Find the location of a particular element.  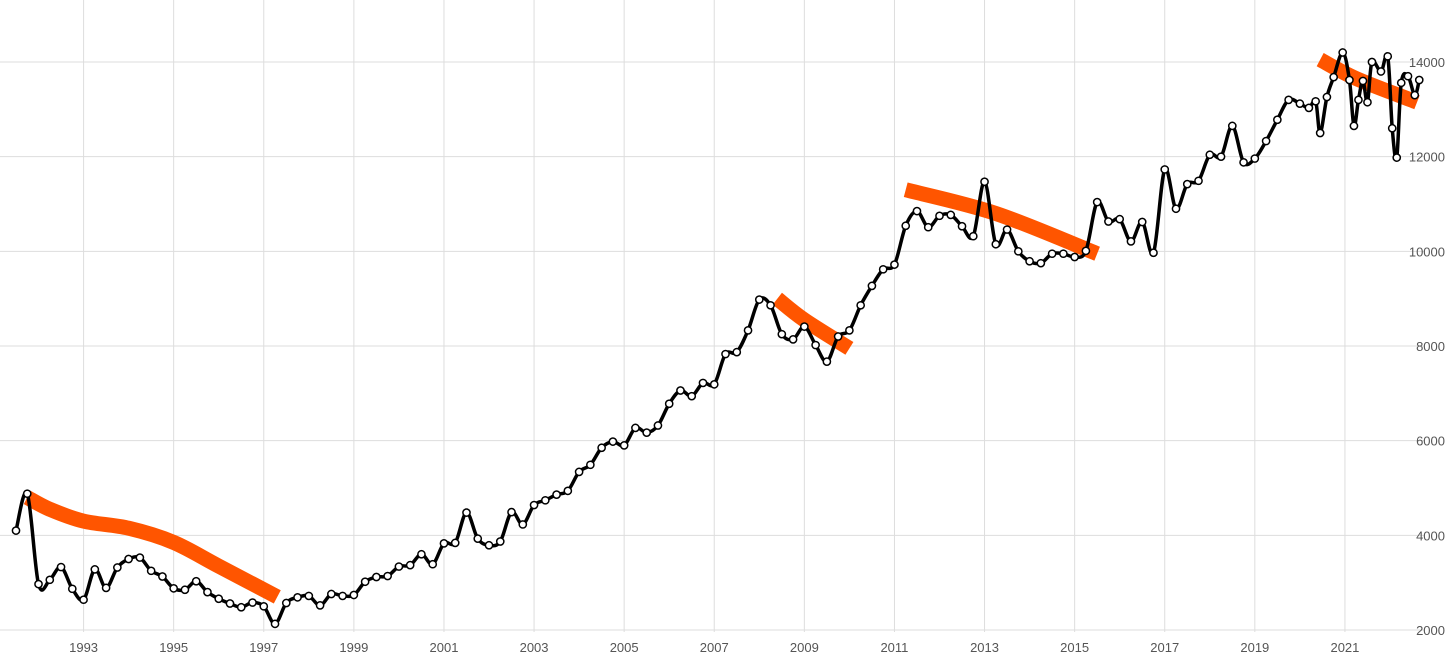

y-tick-label: 4000 is located at coordinates (1430, 535).